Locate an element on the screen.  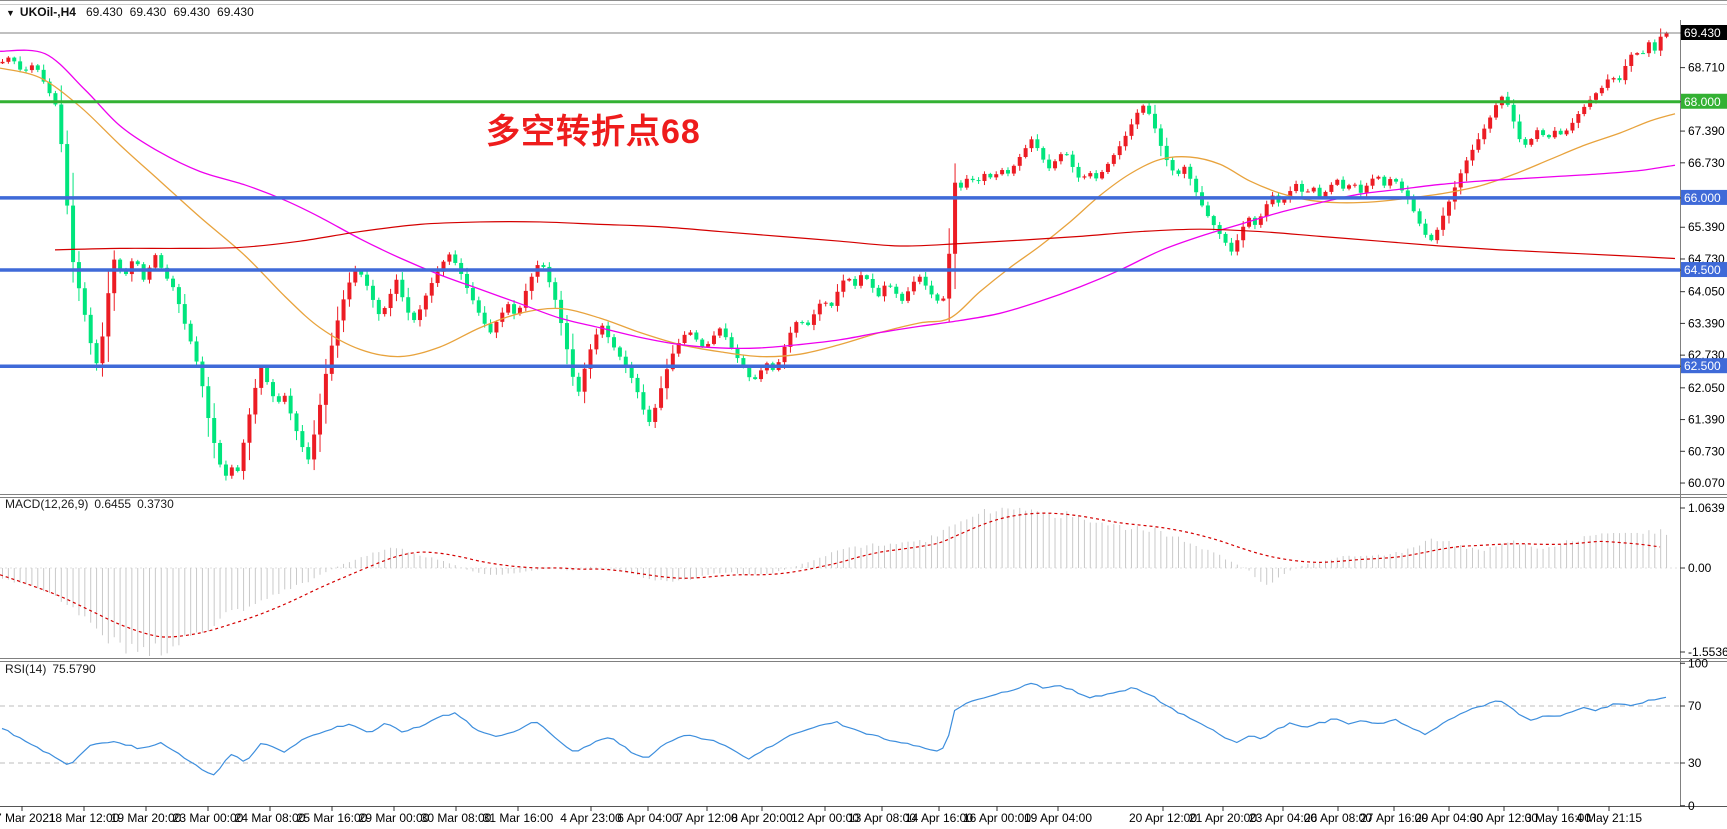
rsi-scale-label: 0 is located at coordinates (1691, 806).